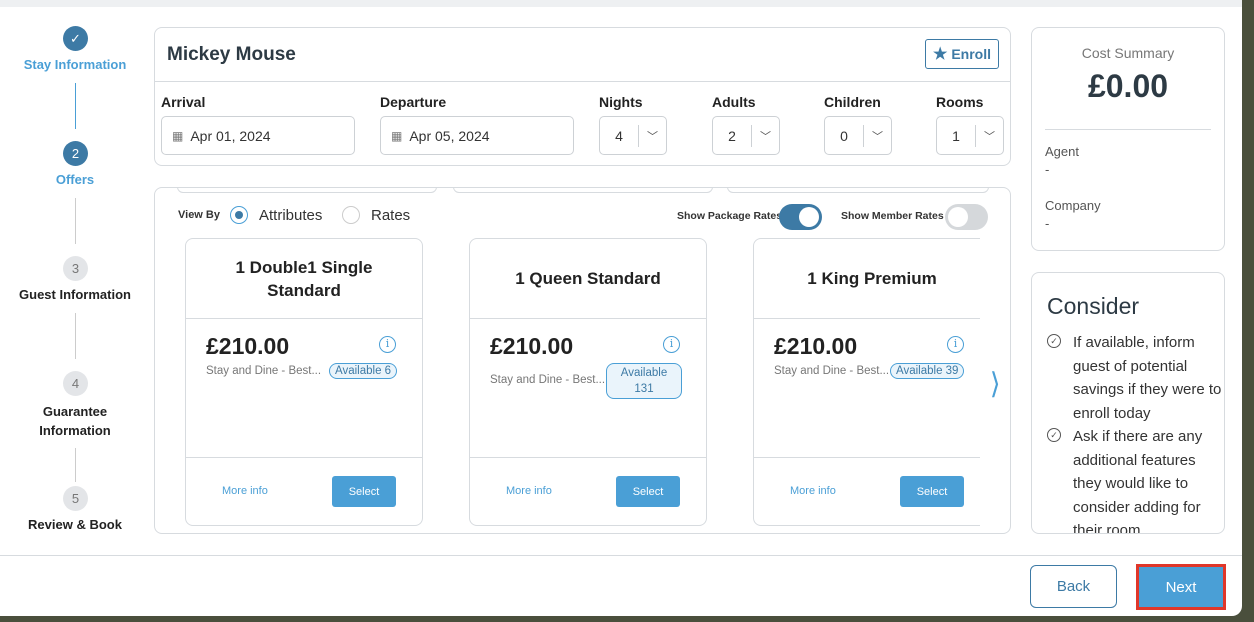  Describe the element at coordinates (199, 215) in the screenshot. I see `view-by-label: View By` at that location.